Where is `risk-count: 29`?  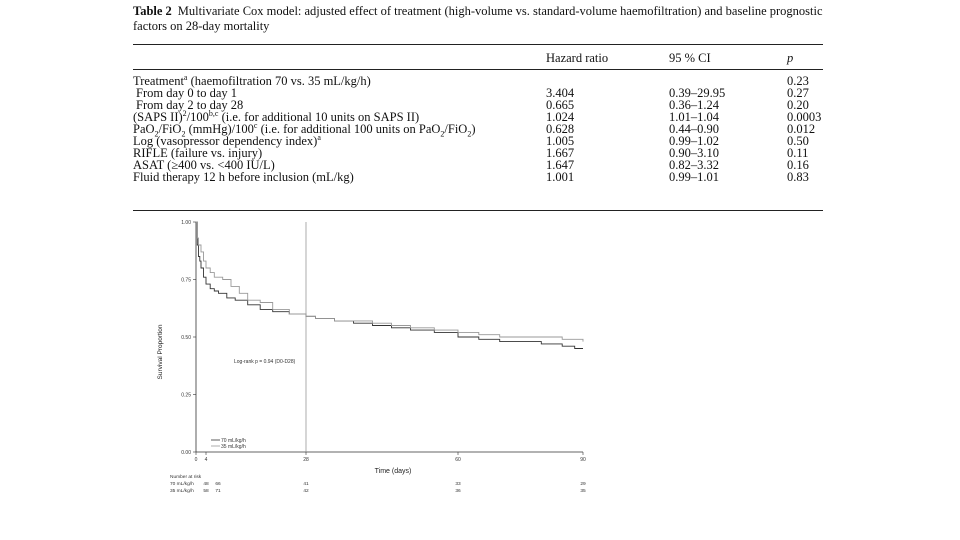
risk-count: 29 is located at coordinates (583, 484).